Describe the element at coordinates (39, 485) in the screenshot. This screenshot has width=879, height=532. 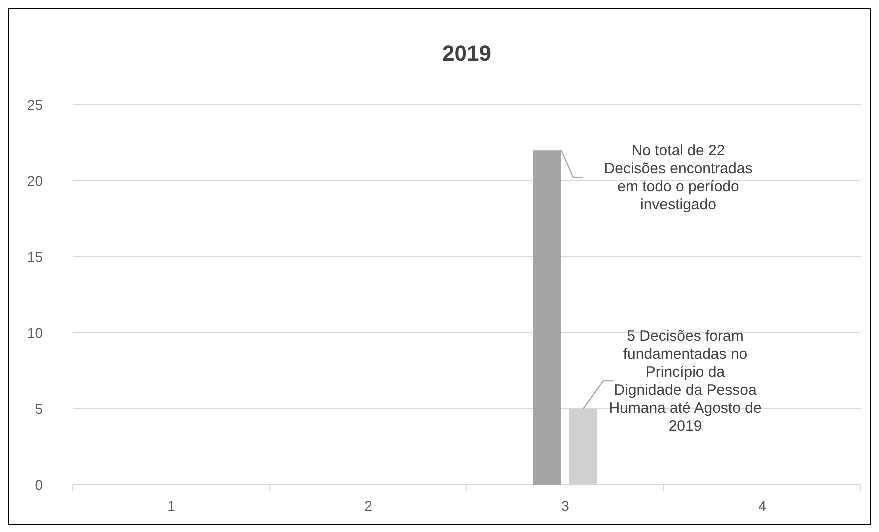
I see `y-tick-label: 0` at that location.